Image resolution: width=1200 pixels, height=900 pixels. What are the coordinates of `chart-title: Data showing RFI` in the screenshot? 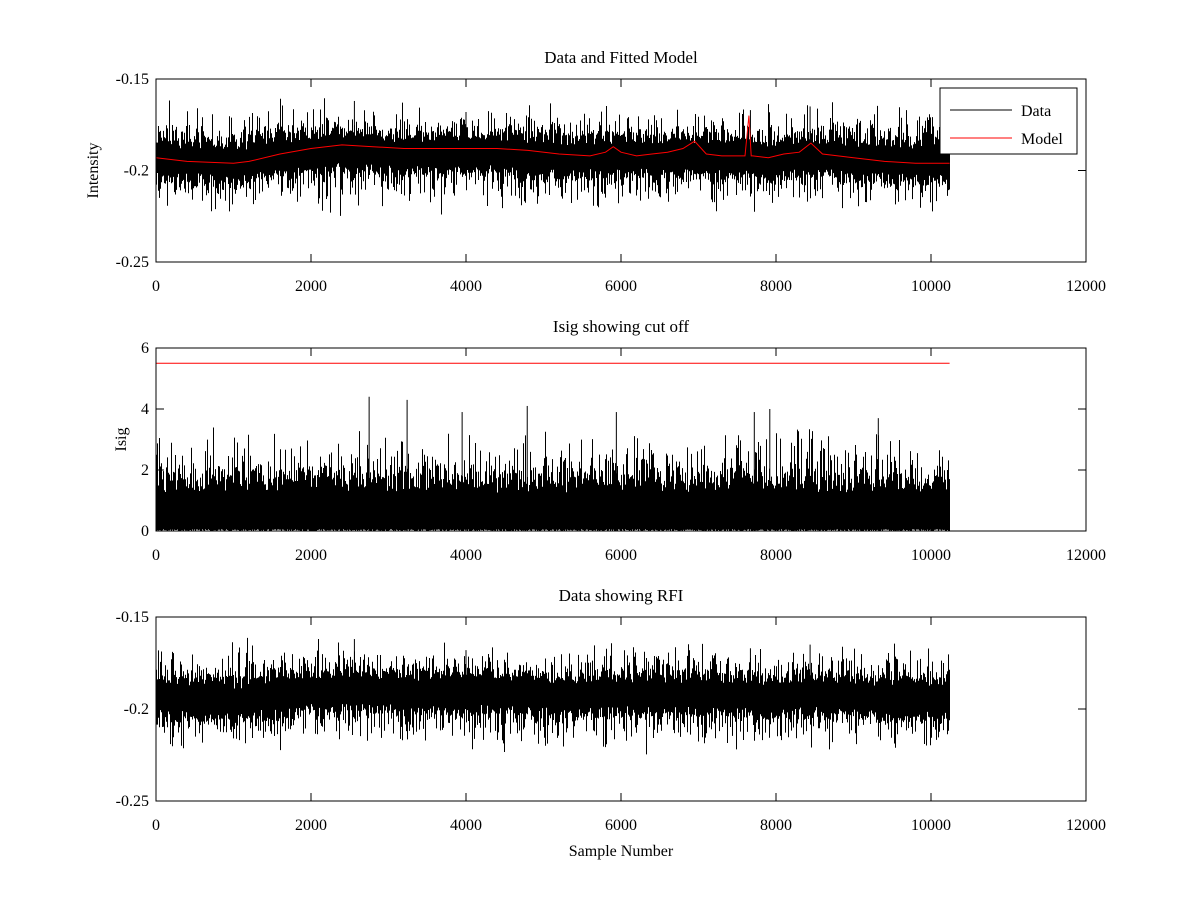 It's located at (621, 595).